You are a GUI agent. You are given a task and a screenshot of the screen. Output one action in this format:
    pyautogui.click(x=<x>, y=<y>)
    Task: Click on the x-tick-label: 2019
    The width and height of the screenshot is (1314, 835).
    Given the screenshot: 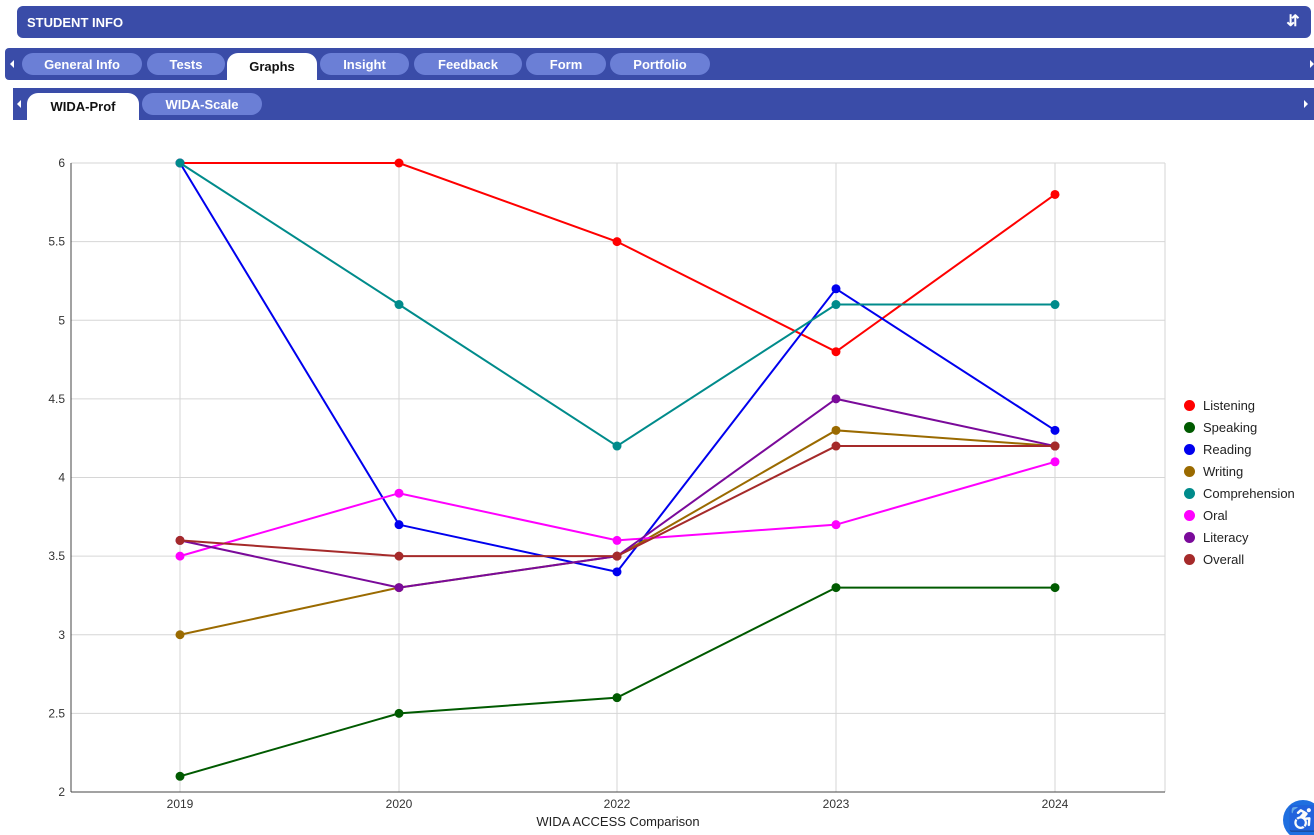 What is the action you would take?
    pyautogui.click(x=180, y=804)
    